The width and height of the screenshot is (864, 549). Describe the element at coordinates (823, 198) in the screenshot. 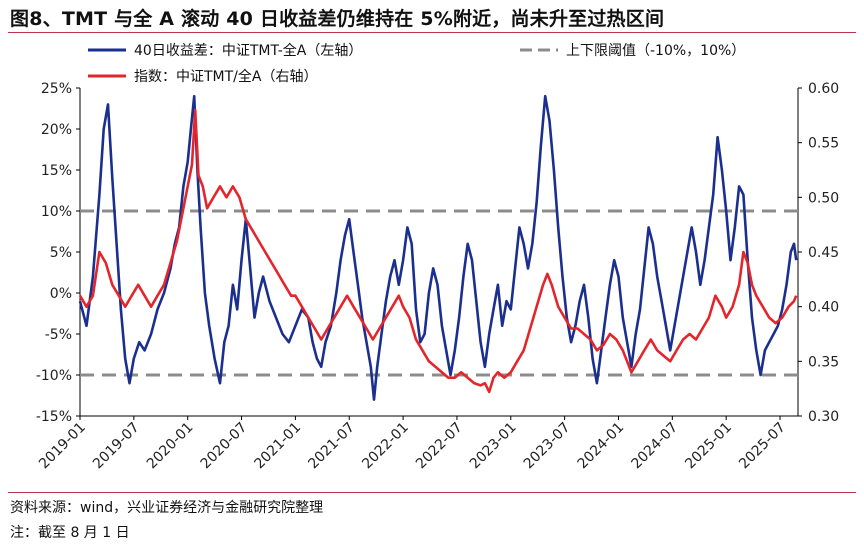

I see `y-right-tick-label: 0.50` at that location.